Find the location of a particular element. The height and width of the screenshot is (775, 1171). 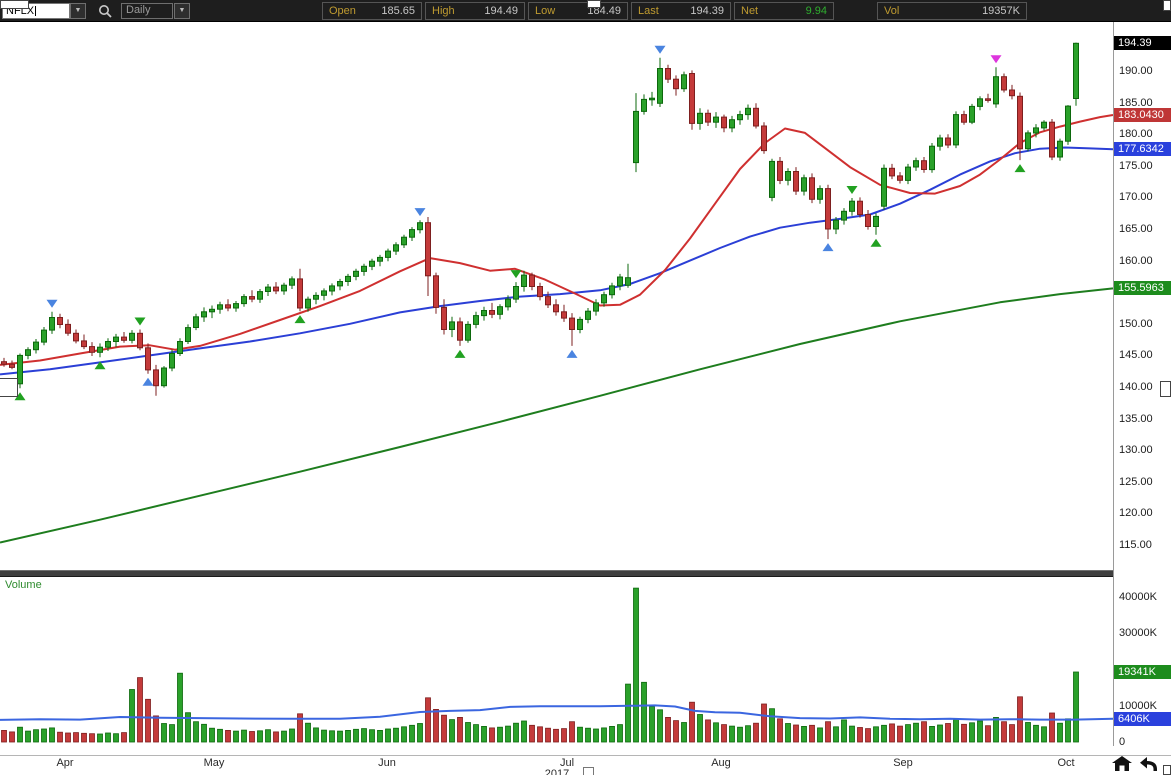

home-icon is located at coordinates (1122, 763).